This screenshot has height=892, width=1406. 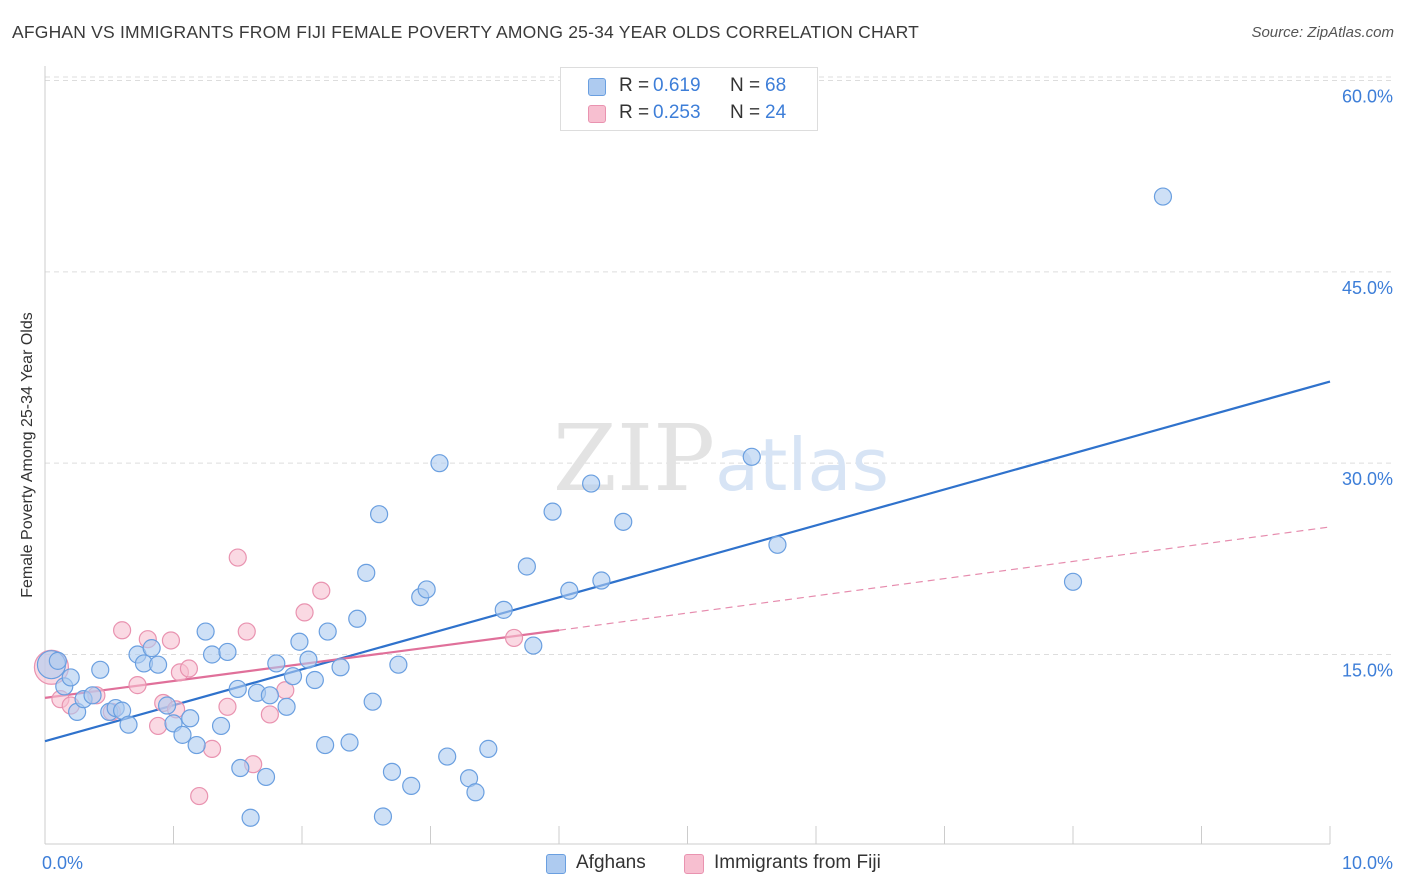 What do you see at coordinates (1322, 32) in the screenshot?
I see `source-credit: Source: ZipAtlas.com` at bounding box center [1322, 32].